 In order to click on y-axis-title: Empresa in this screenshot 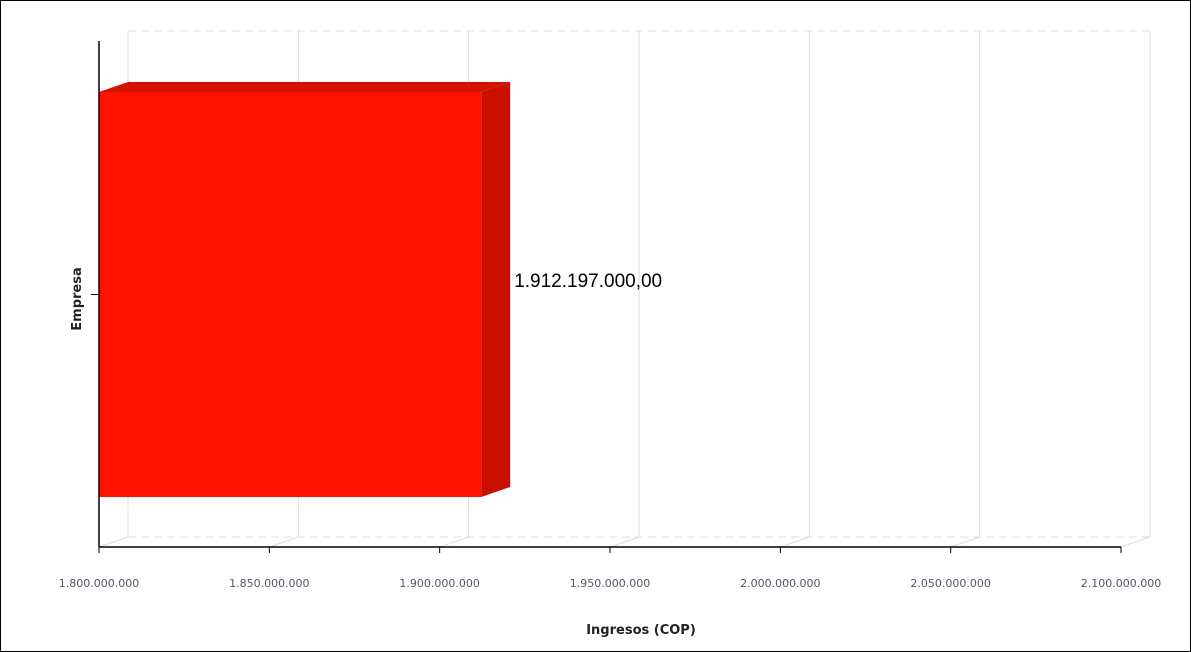, I will do `click(77, 298)`.